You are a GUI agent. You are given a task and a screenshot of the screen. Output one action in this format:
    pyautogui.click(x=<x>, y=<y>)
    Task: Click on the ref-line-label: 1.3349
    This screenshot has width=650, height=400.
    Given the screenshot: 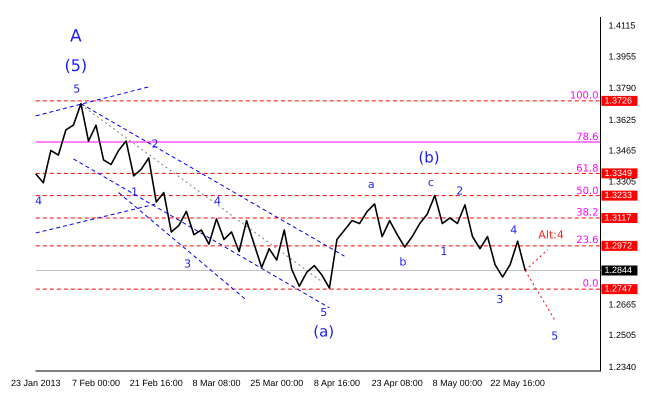 What is the action you would take?
    pyautogui.click(x=618, y=173)
    